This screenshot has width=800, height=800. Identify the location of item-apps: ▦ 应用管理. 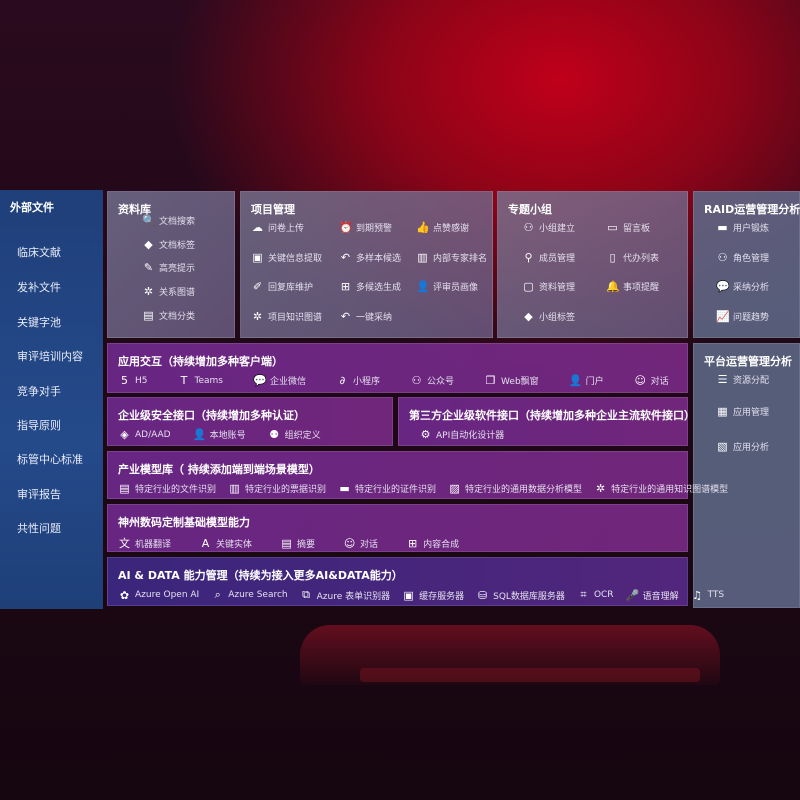
(742, 411).